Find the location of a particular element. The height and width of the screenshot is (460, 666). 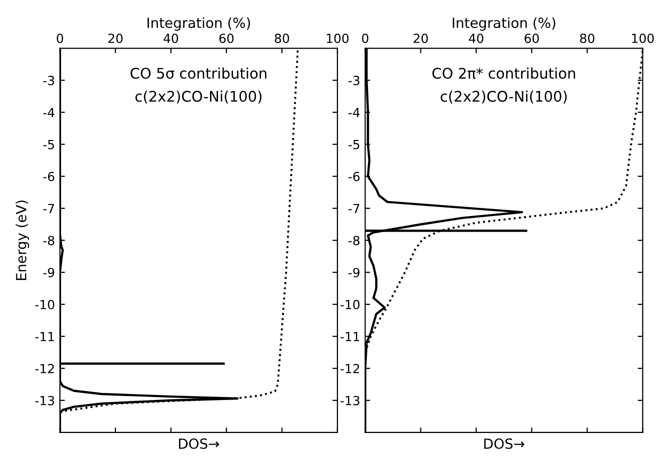

y-axis-title: Energy (eV) is located at coordinates (23, 240).